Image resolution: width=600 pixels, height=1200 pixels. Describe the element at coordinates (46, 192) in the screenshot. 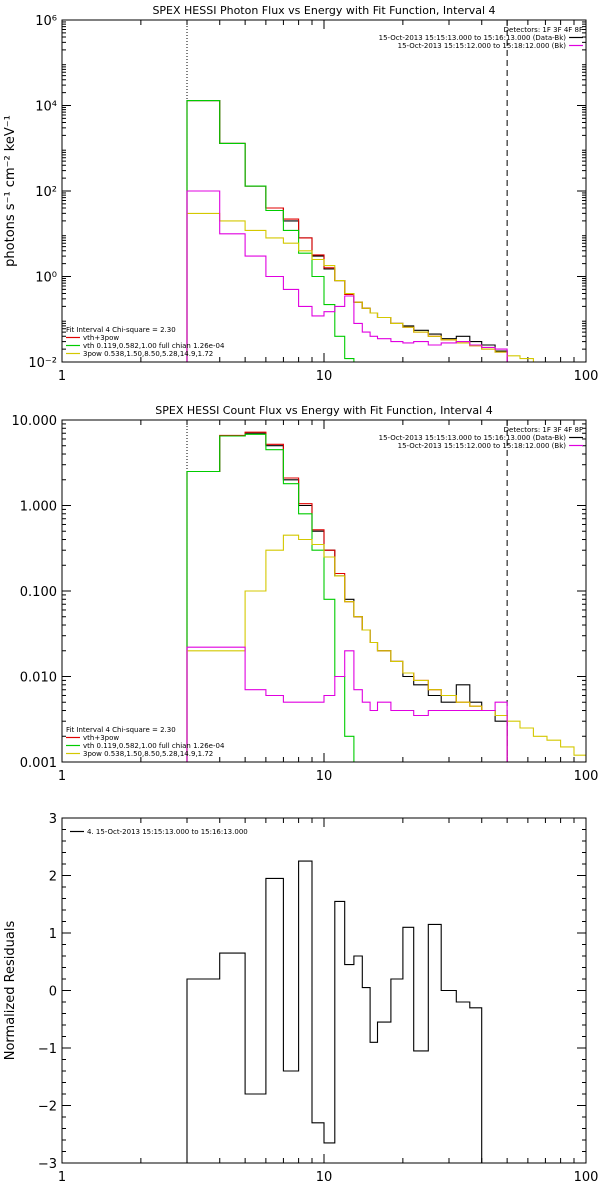

I see `y-tick-label: 10²` at that location.